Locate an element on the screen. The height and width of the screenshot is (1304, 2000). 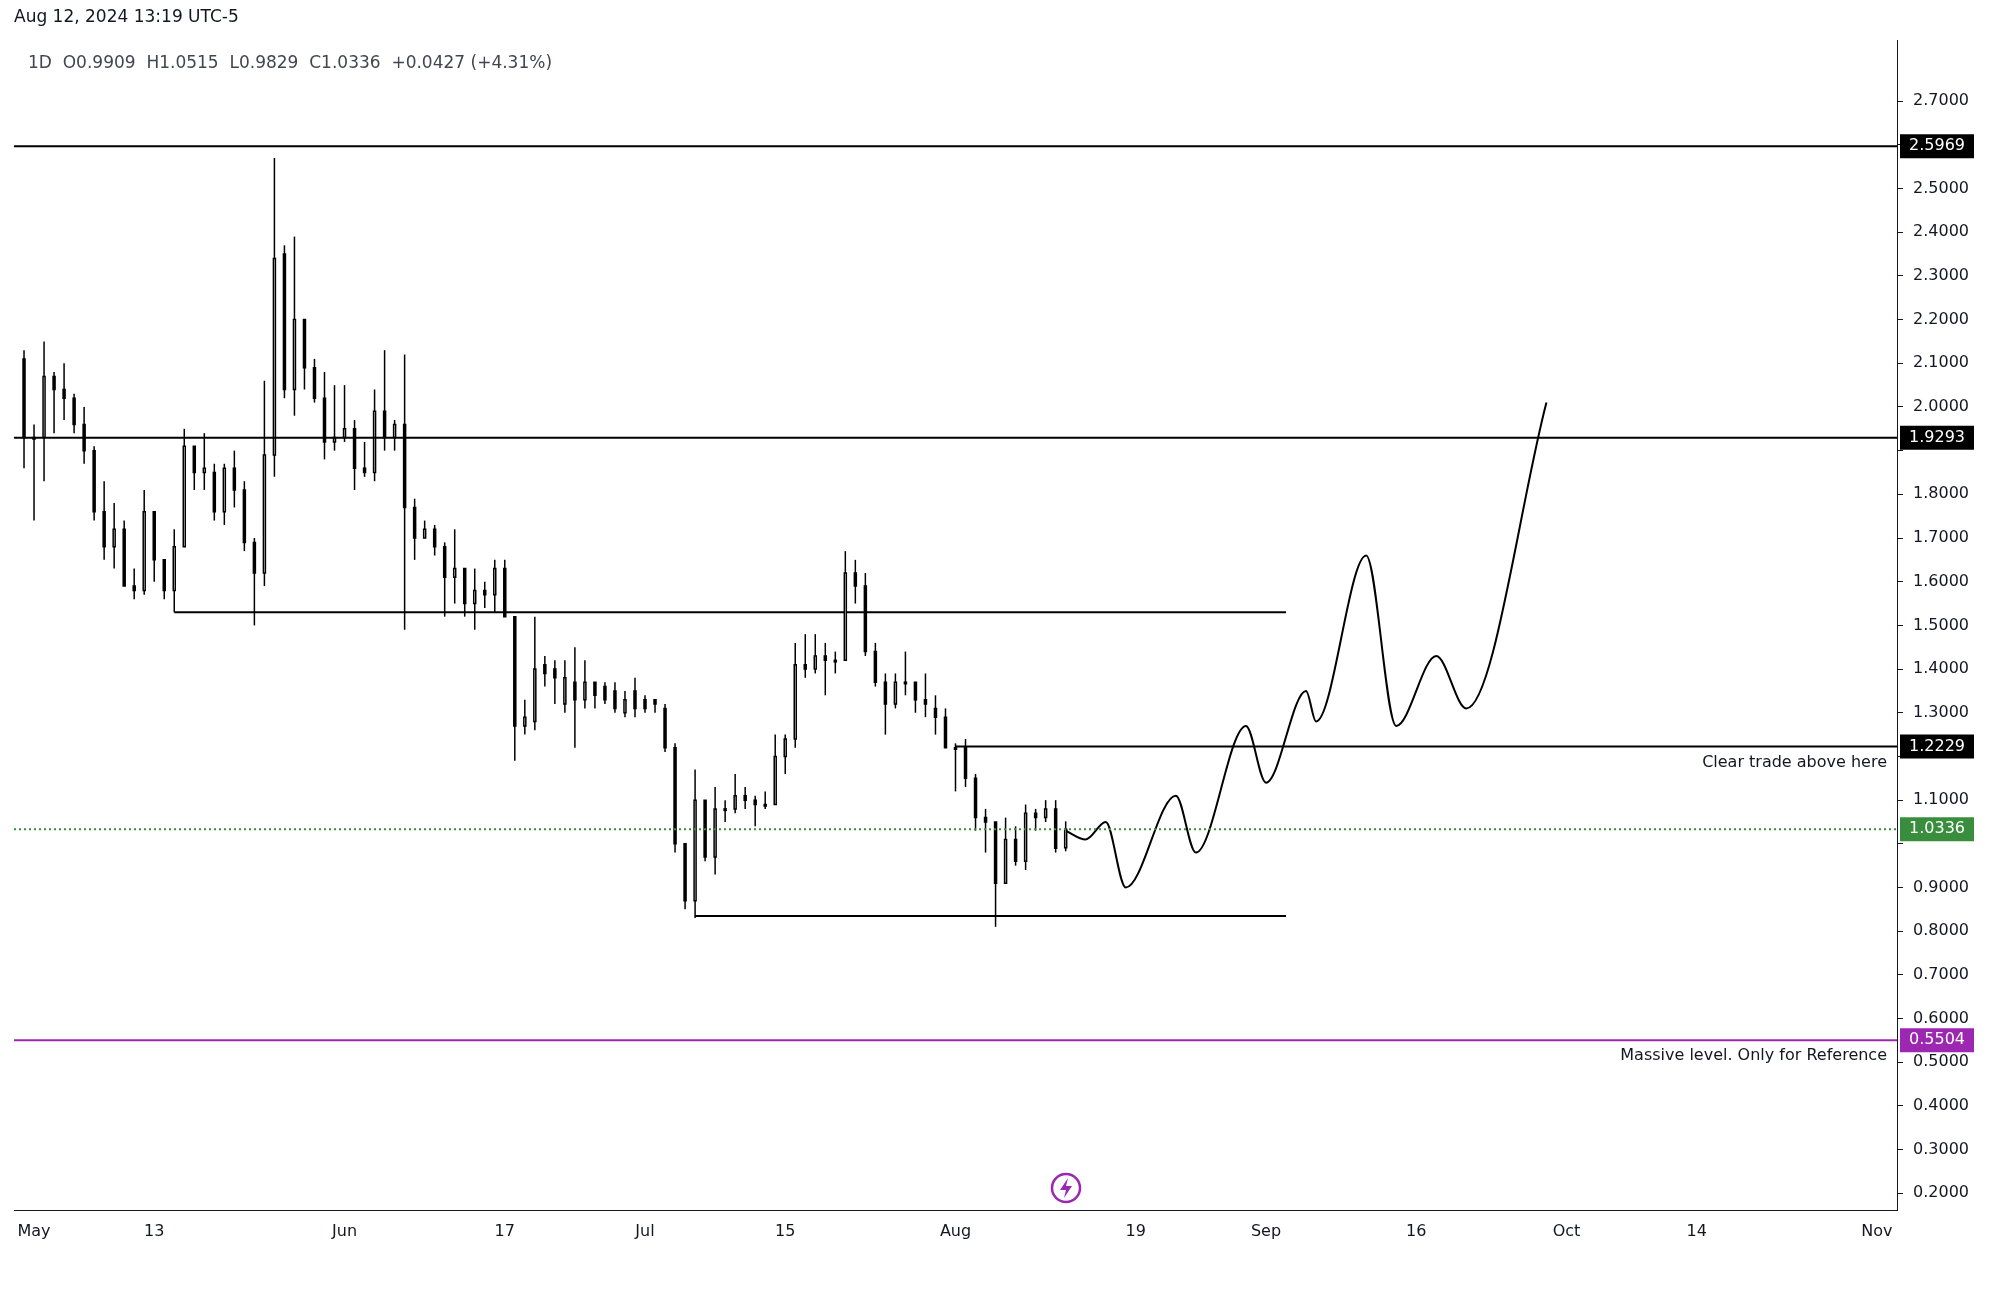
y-tick-label: 2.2000 is located at coordinates (1941, 318).